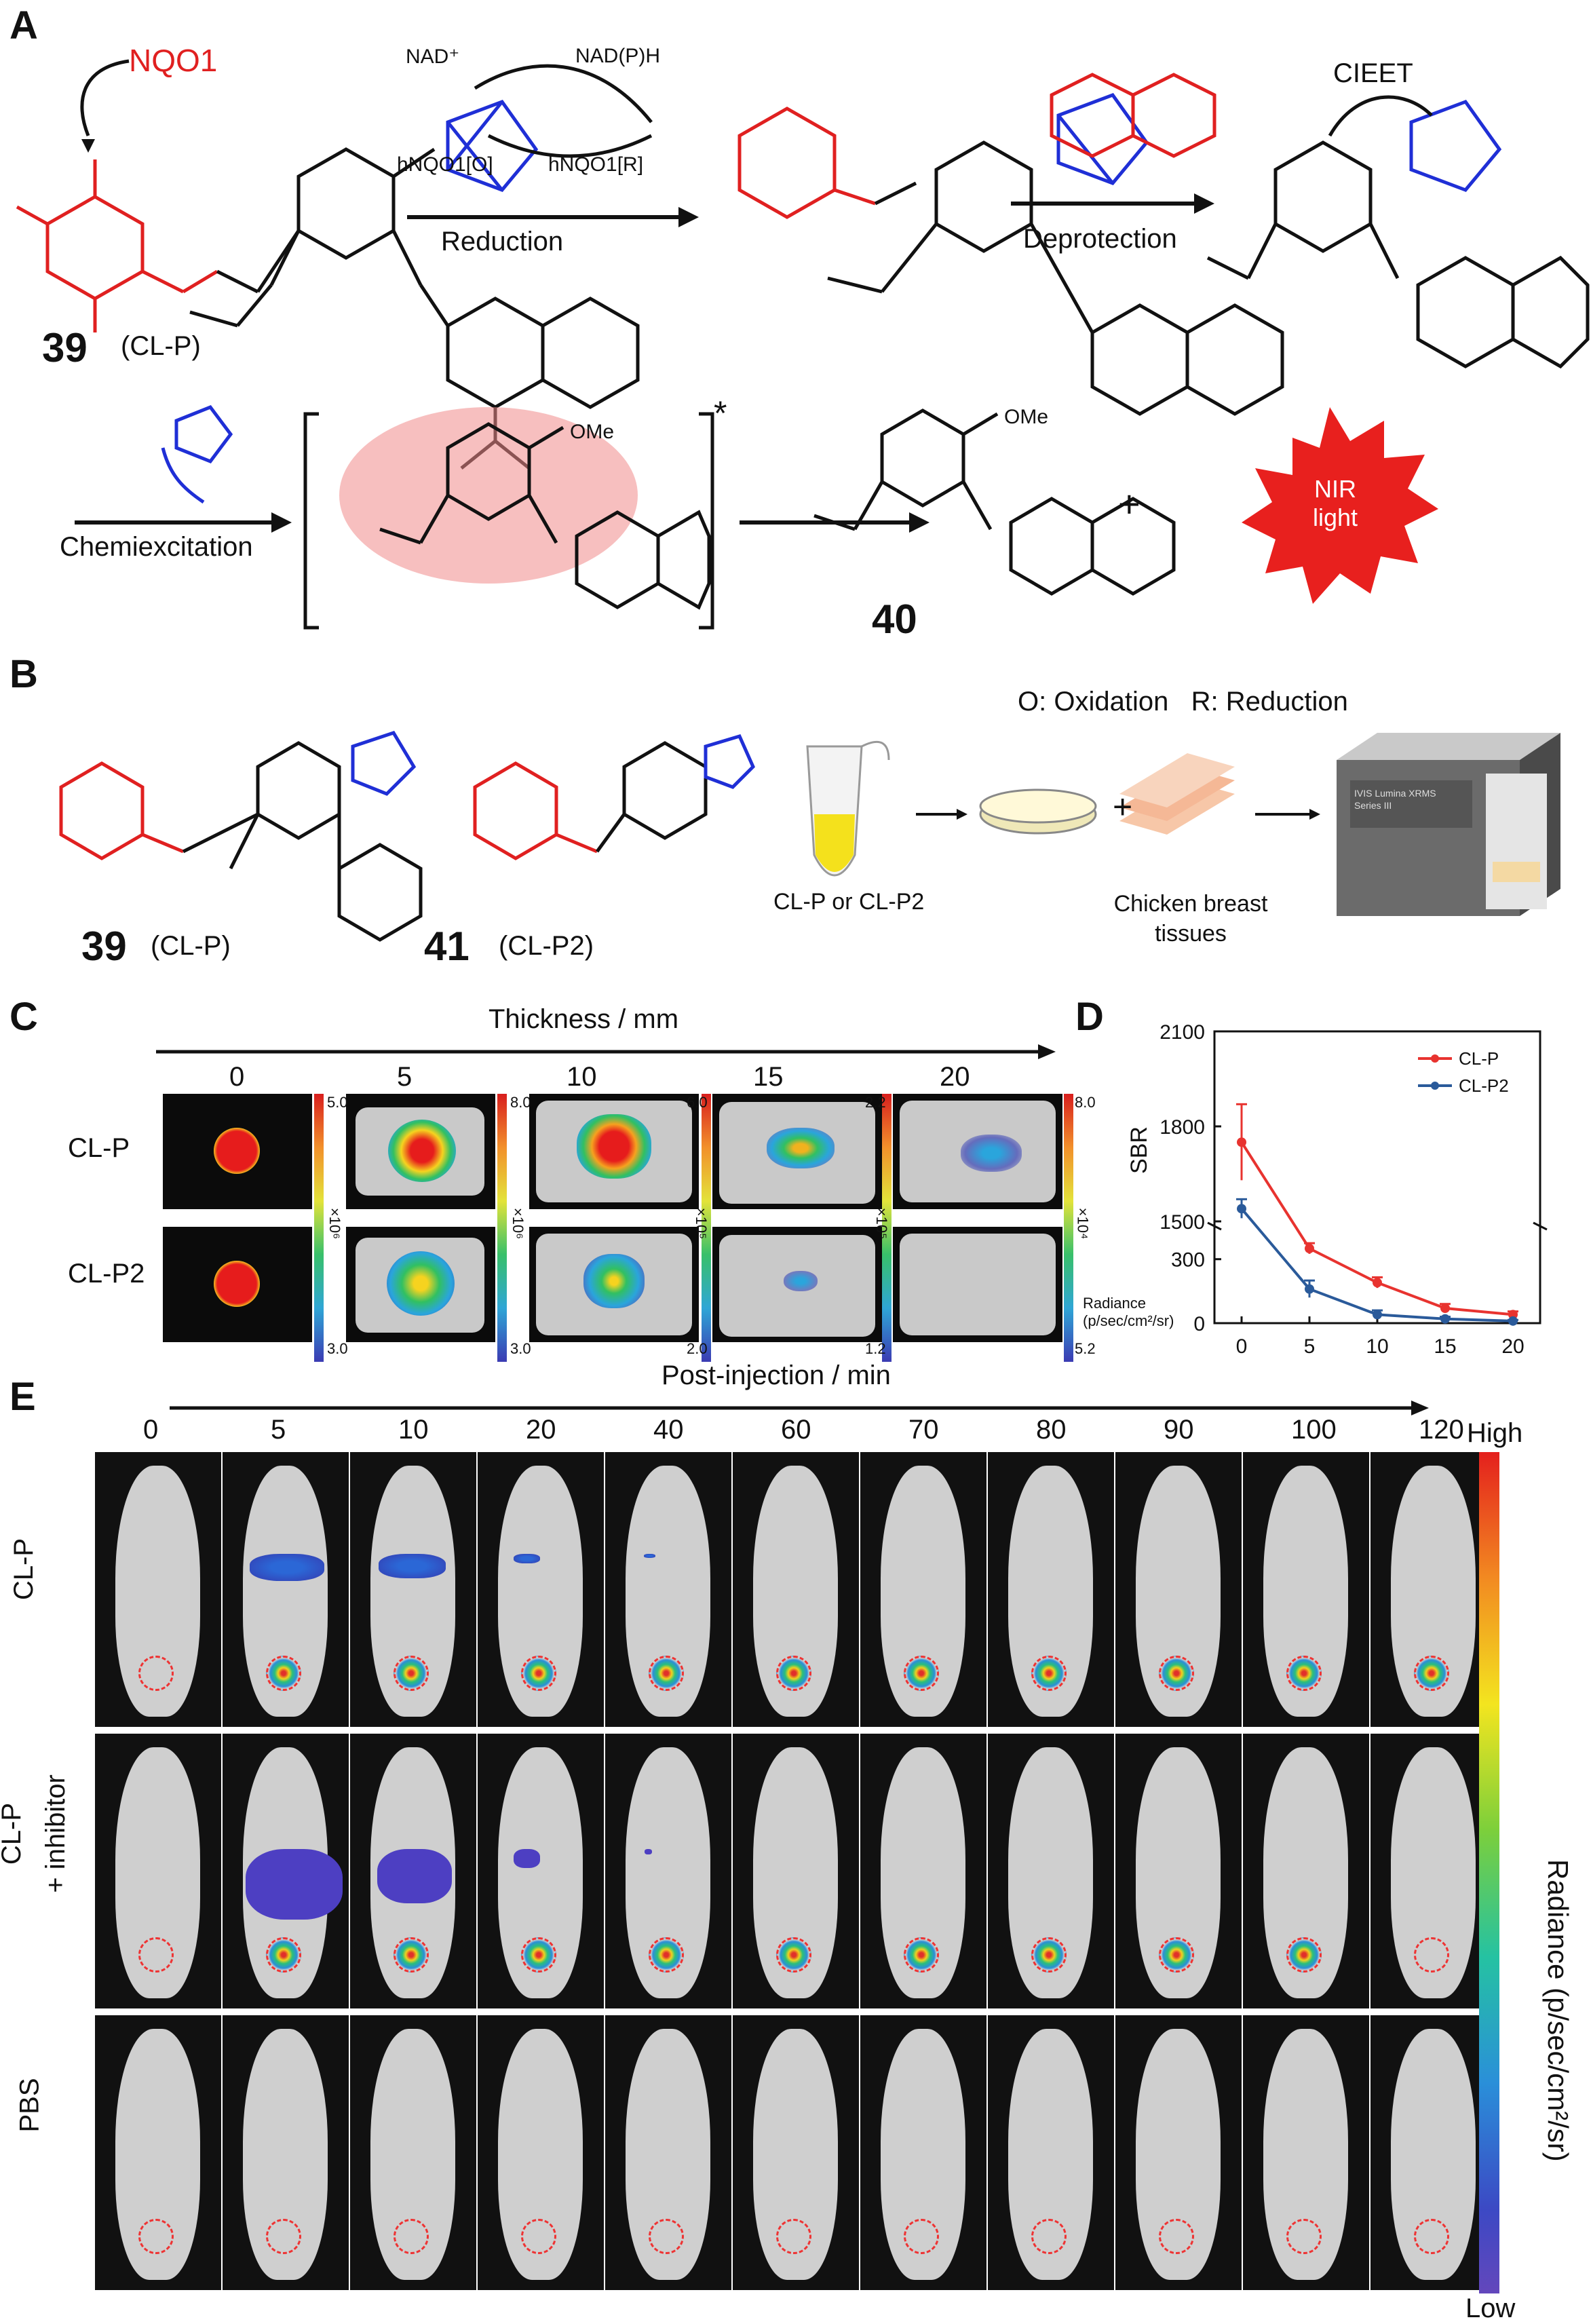 The height and width of the screenshot is (2324, 1591). What do you see at coordinates (237, 1077) in the screenshot?
I see `thickness-tick-0: 0` at bounding box center [237, 1077].